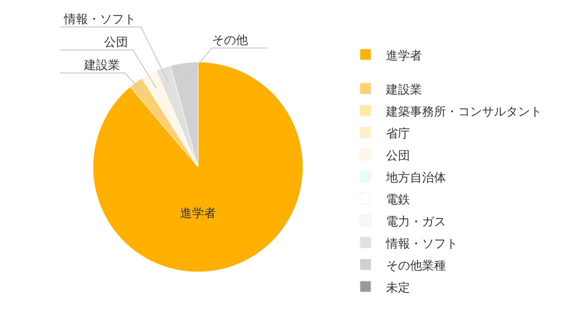 This screenshot has height=310, width=570. I want to click on legend-label: 省庁, so click(398, 133).